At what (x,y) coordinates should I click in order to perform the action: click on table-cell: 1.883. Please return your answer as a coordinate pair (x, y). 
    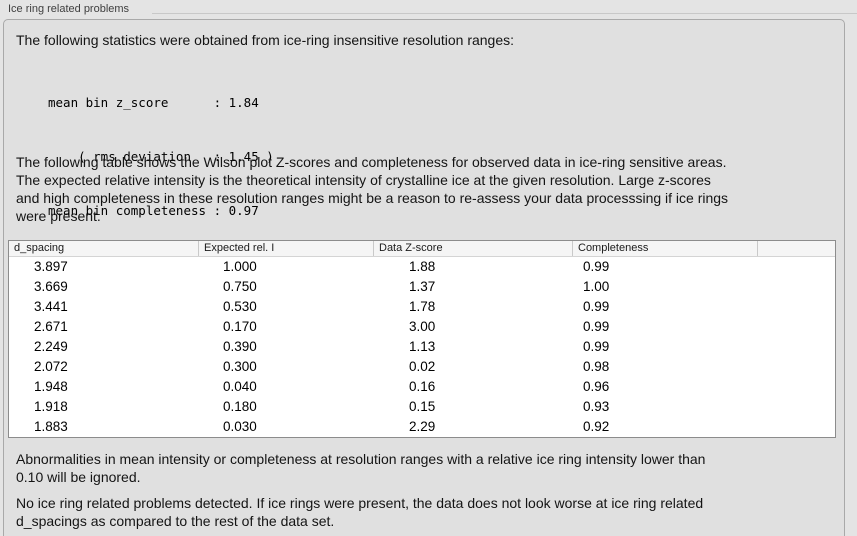
    Looking at the image, I should click on (51, 426).